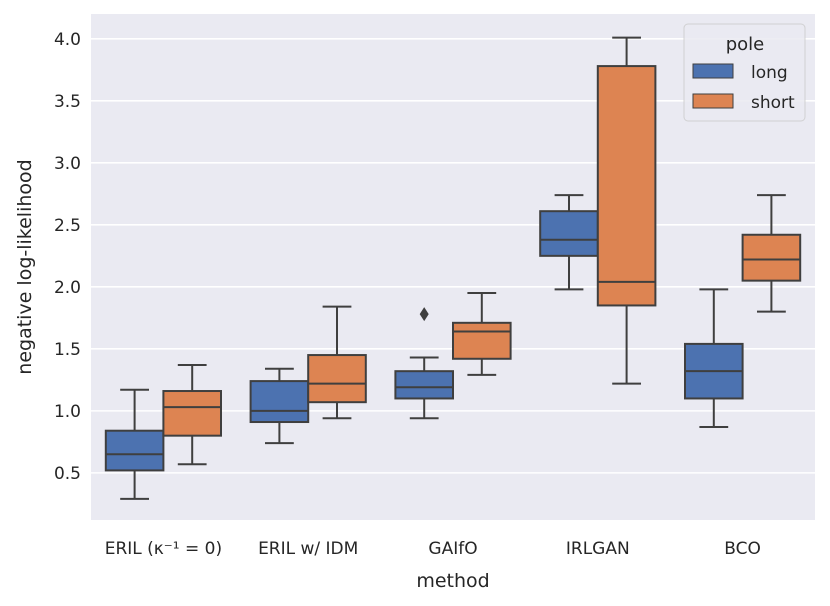  I want to click on x-axis-ticks: ERIL (κ⁻¹ = 0) ERIL w/ IDM GAIfO IRLGAN BCO, so click(433, 549).